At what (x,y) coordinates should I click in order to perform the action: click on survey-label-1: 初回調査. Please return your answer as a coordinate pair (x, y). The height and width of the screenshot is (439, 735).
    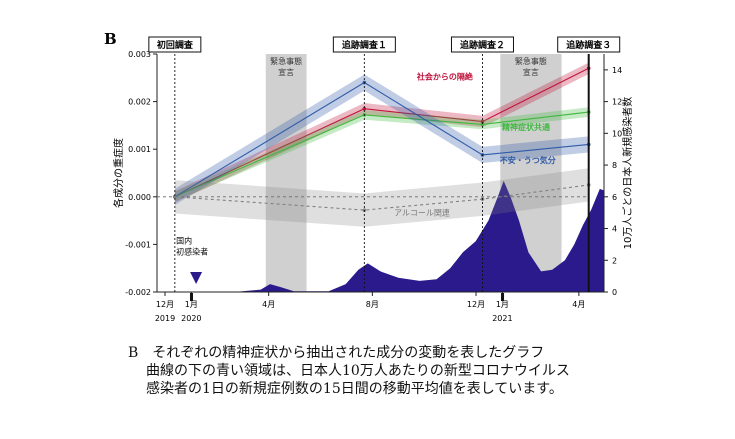
    Looking at the image, I should click on (175, 45).